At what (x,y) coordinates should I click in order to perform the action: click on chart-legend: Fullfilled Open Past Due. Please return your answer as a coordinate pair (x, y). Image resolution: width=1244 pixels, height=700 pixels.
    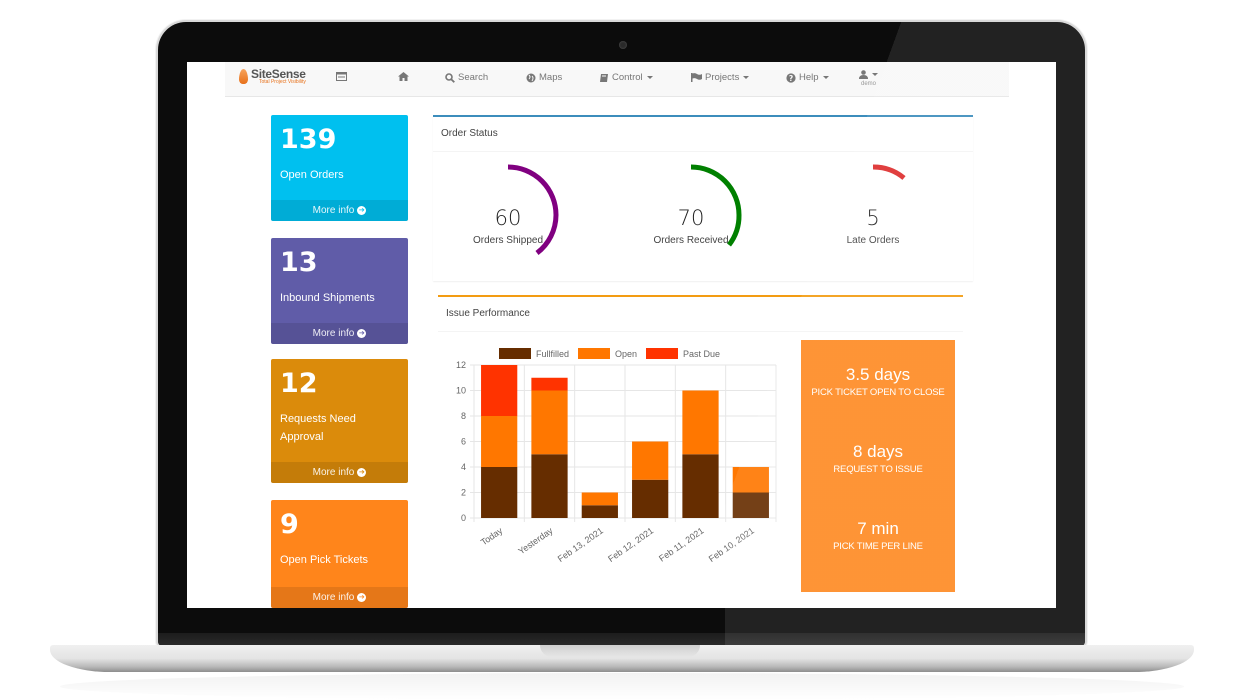
    Looking at the image, I should click on (609, 353).